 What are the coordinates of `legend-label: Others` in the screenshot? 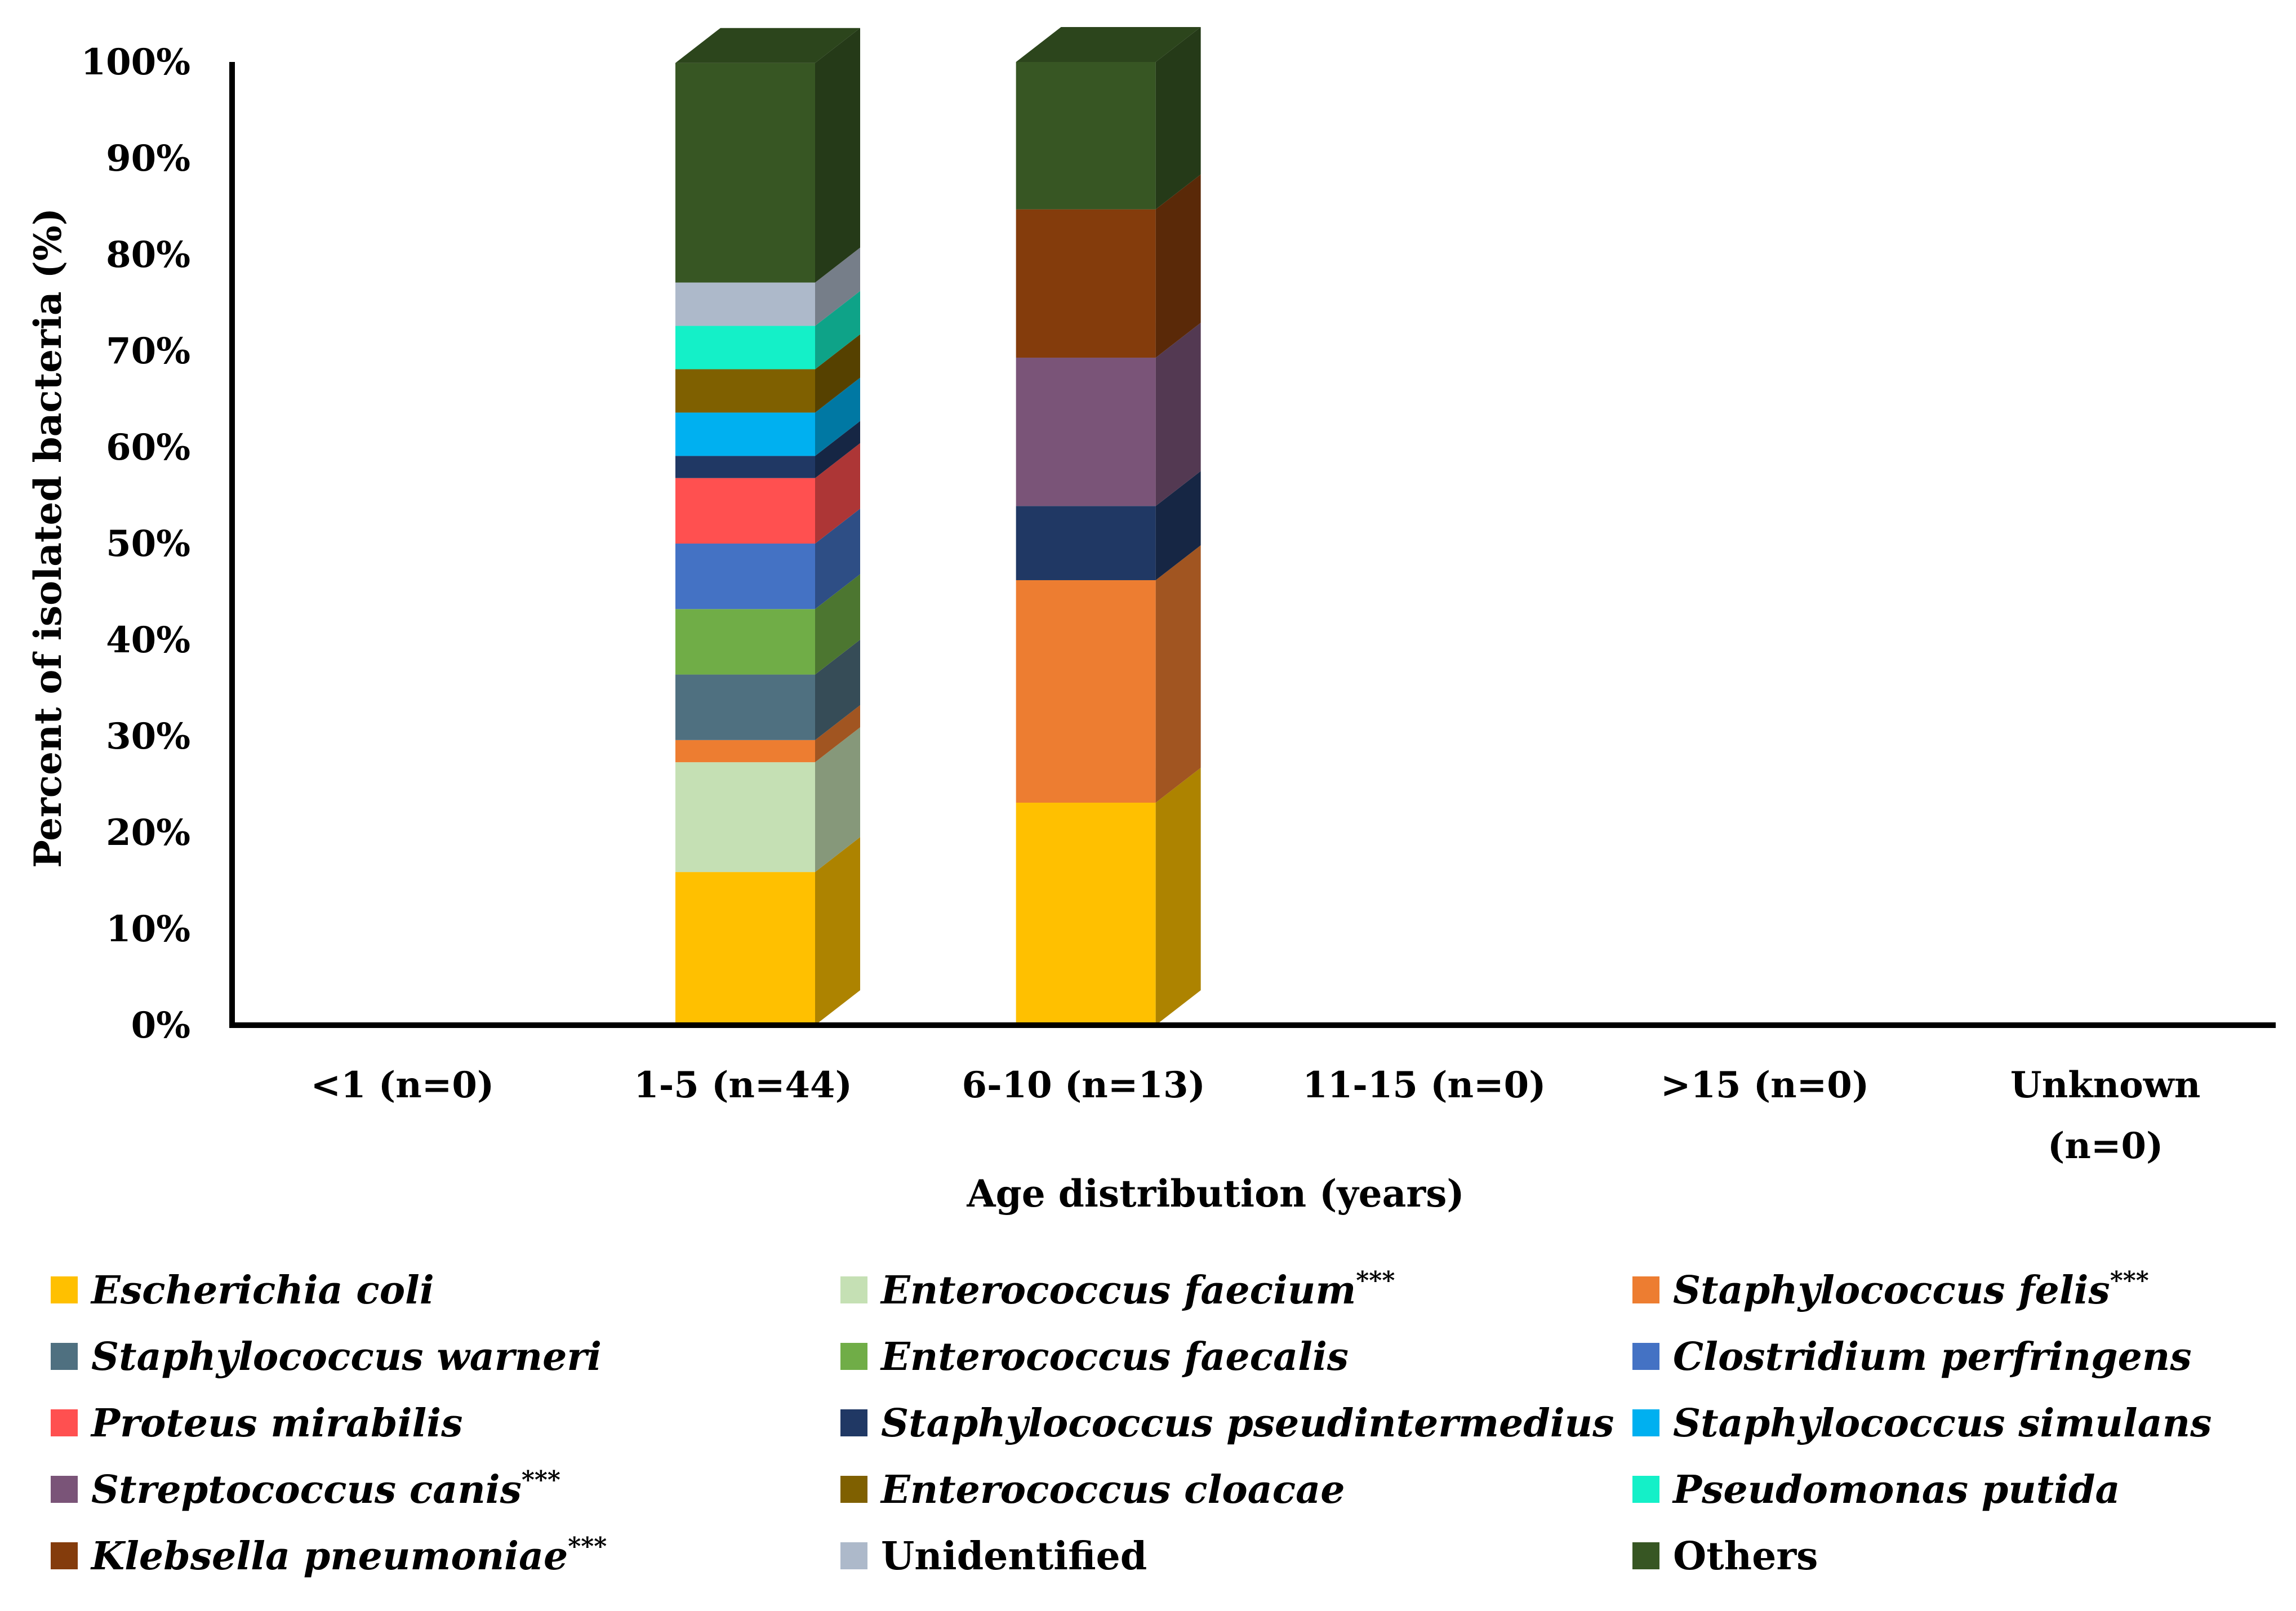 It's located at (1745, 1556).